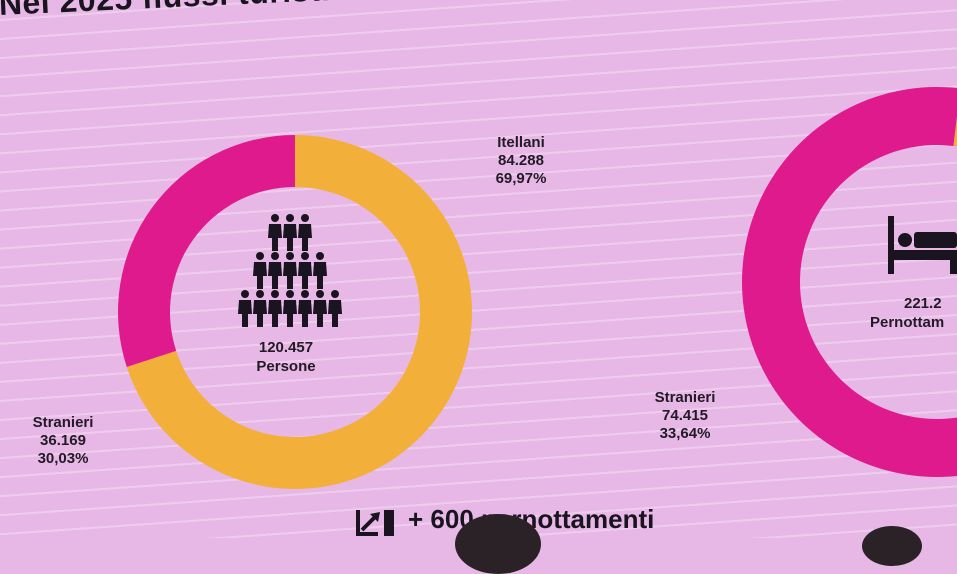  I want to click on slice-percent: 69,97%, so click(521, 178).